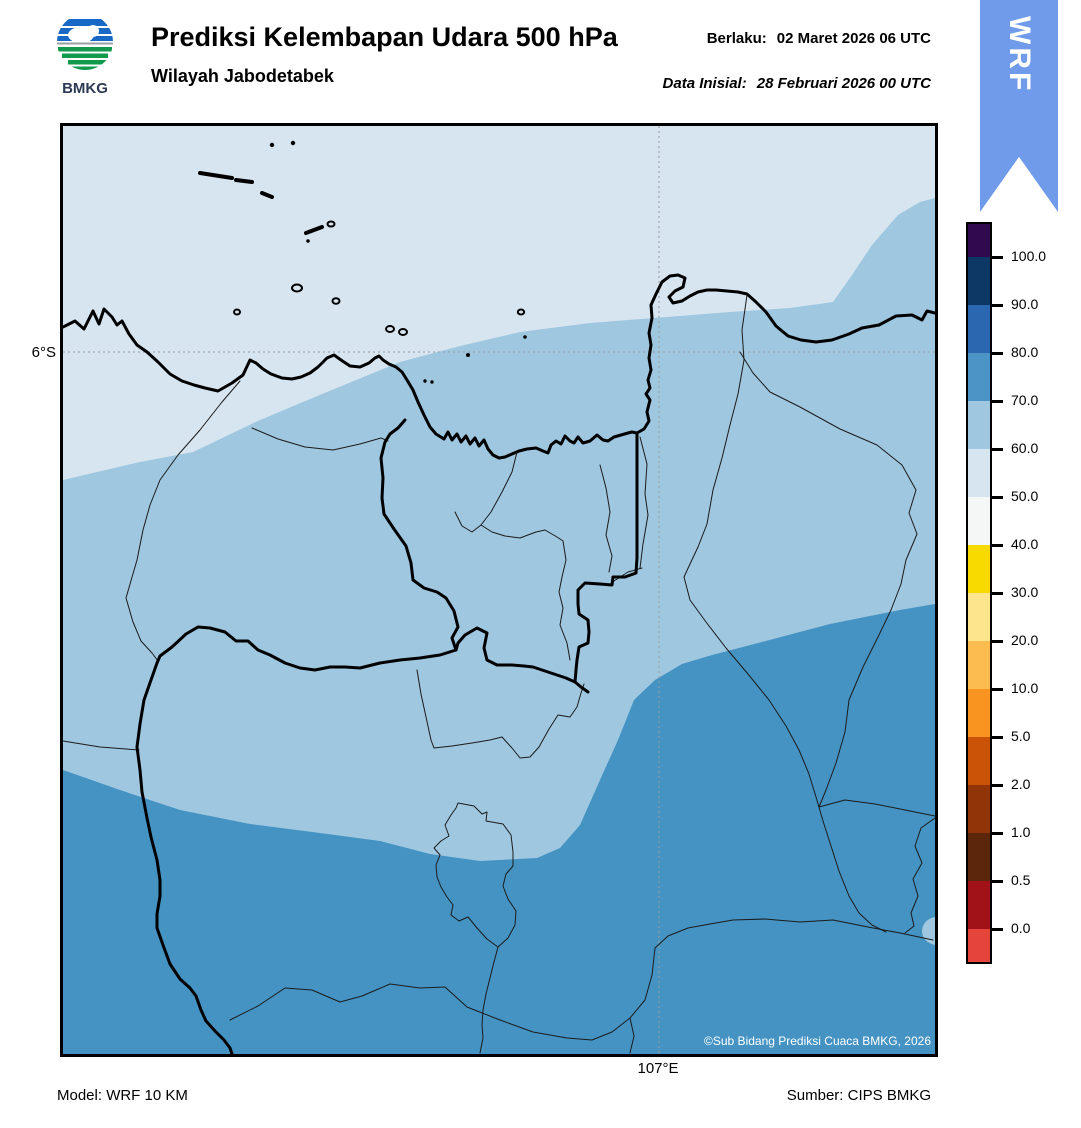 Image resolution: width=1081 pixels, height=1128 pixels. I want to click on colorbar-tick-label: 60.0, so click(1025, 448).